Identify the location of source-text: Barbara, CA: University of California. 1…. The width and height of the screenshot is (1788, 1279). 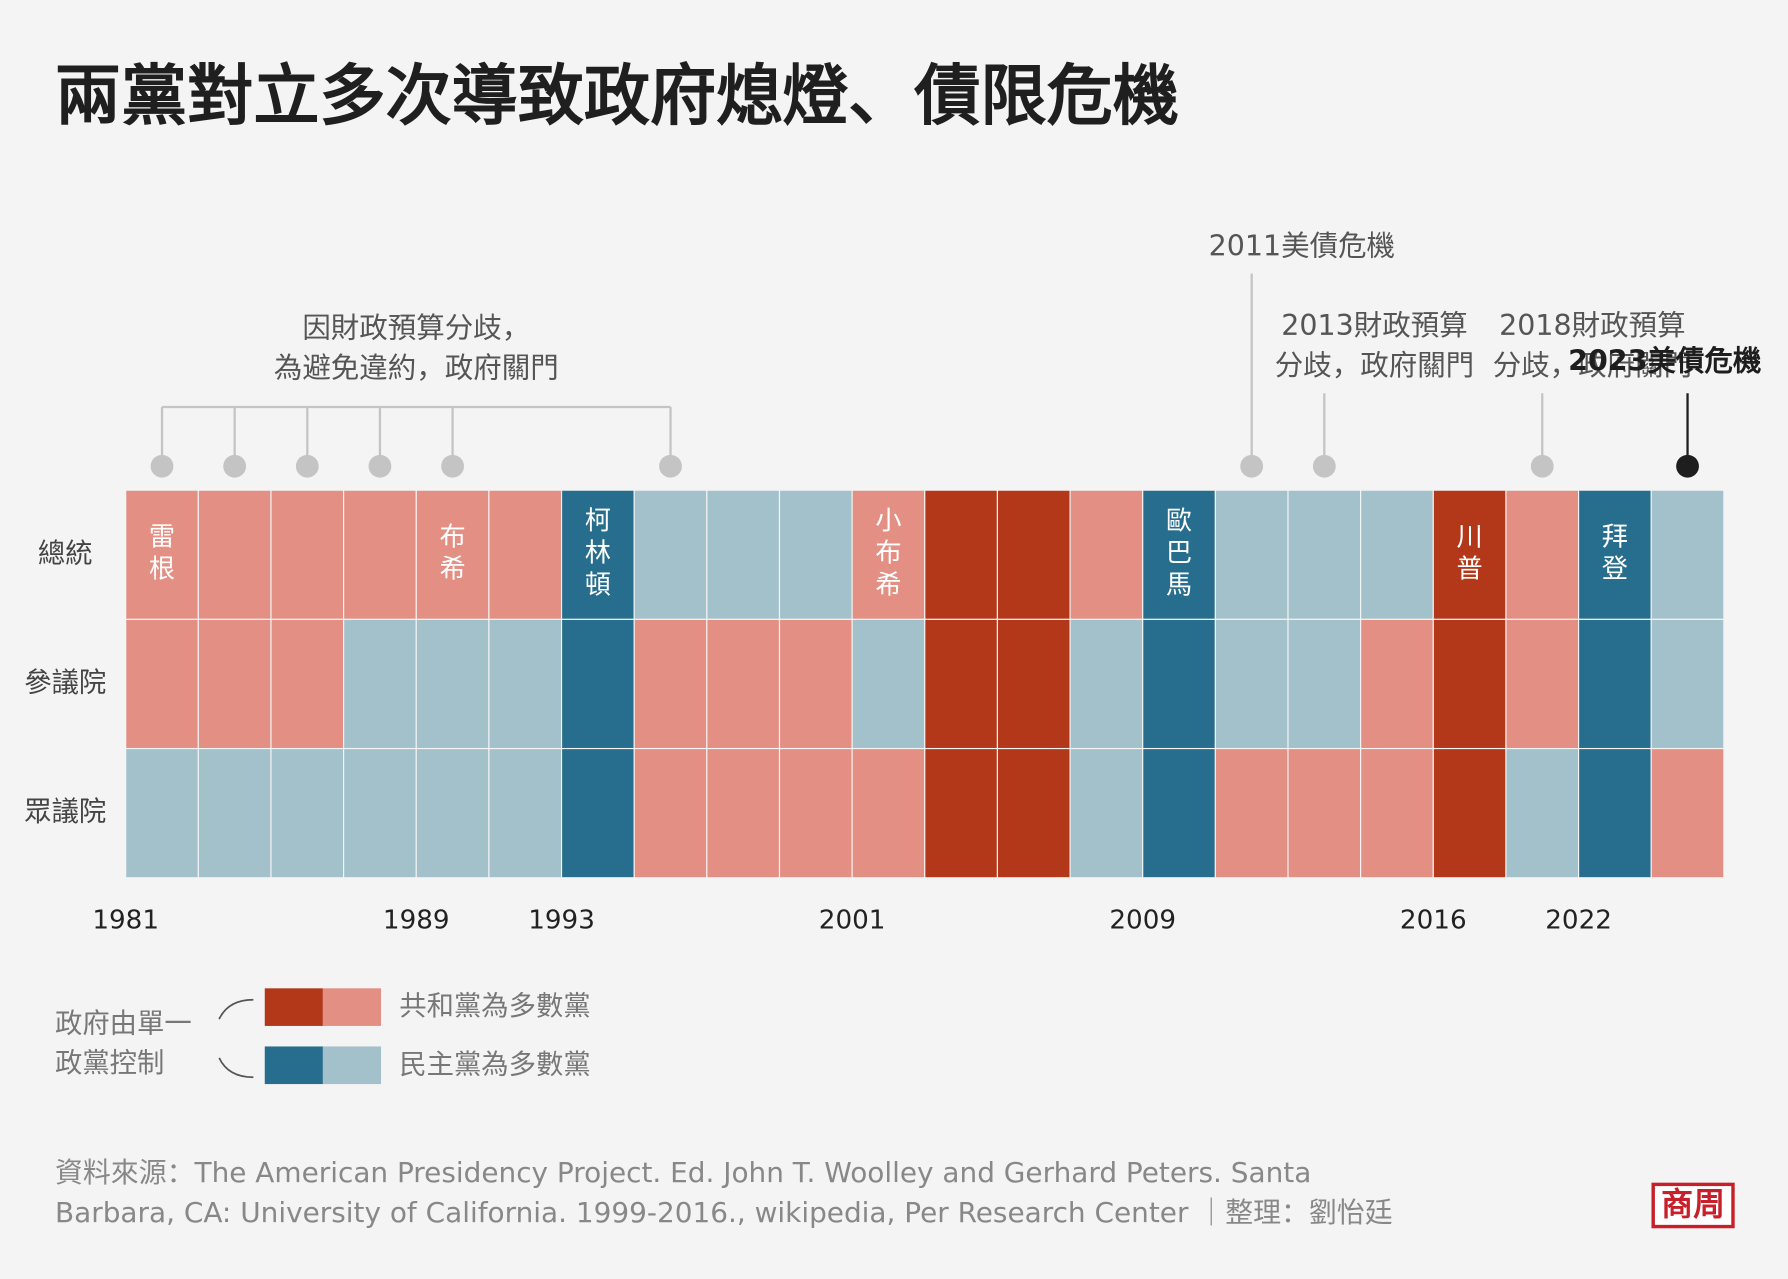
(724, 1212).